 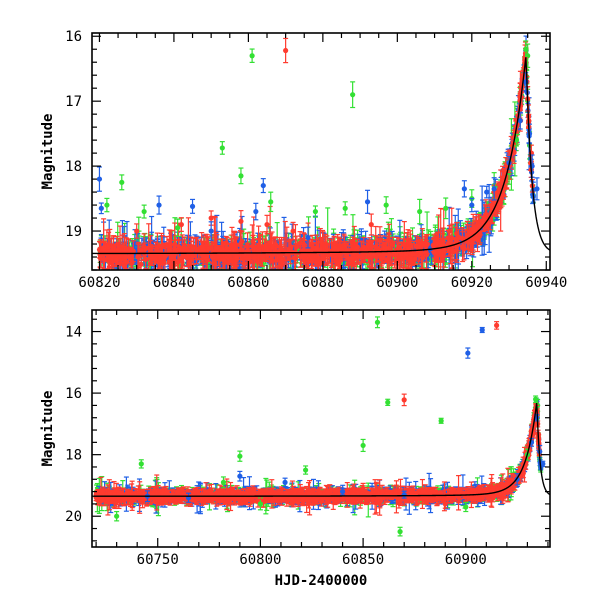 I want to click on y-tick-label: 17, so click(x=73, y=102).